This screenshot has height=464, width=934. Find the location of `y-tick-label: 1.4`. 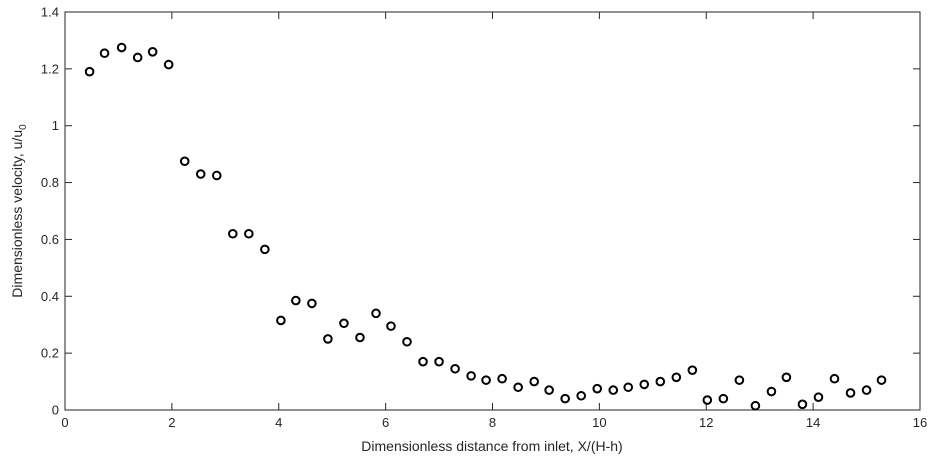

y-tick-label: 1.4 is located at coordinates (50, 12).